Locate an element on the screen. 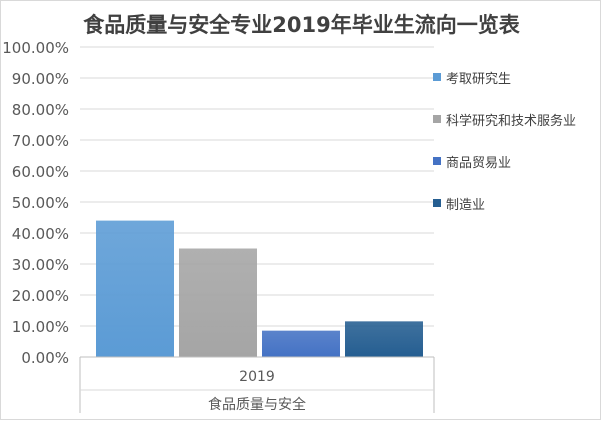  legend-label: 商品贸易业 is located at coordinates (479, 163).